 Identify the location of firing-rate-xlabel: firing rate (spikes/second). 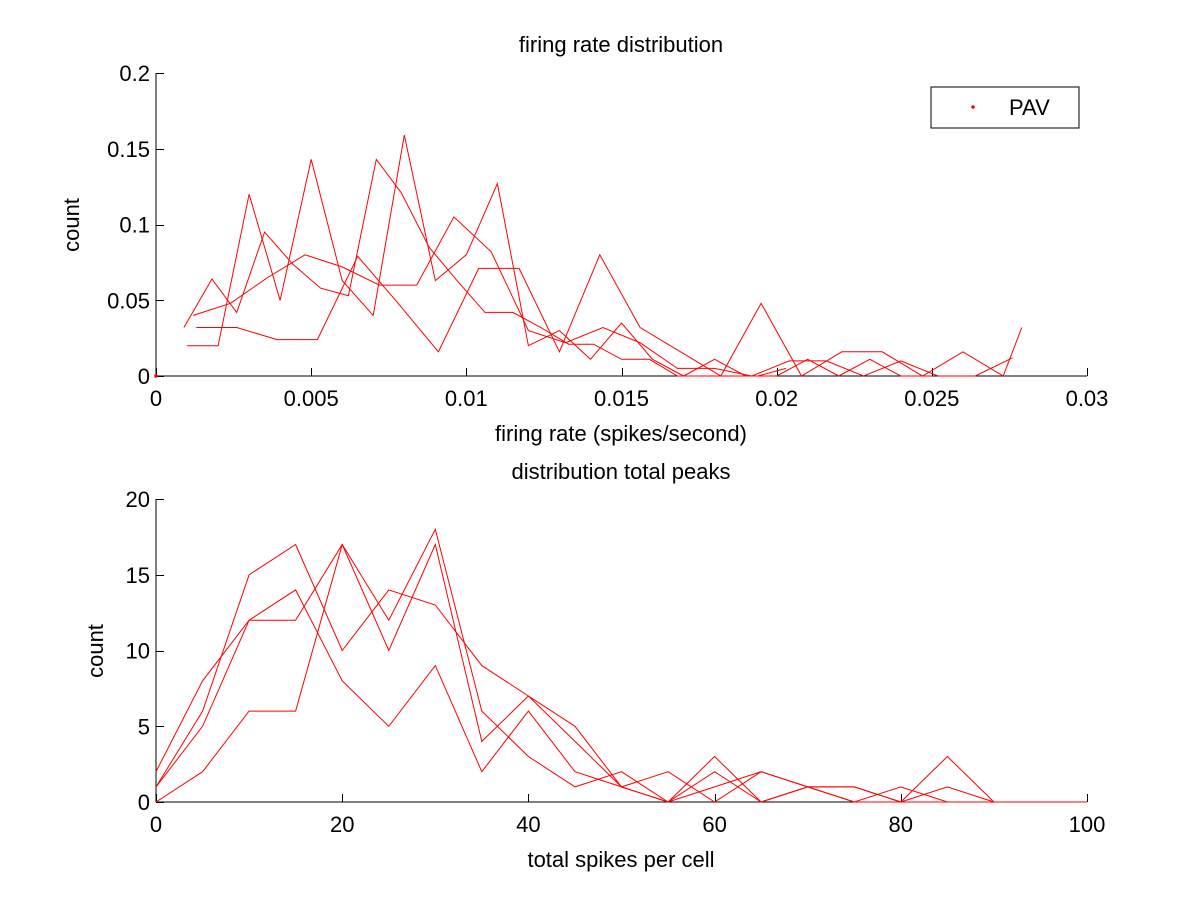
(621, 433).